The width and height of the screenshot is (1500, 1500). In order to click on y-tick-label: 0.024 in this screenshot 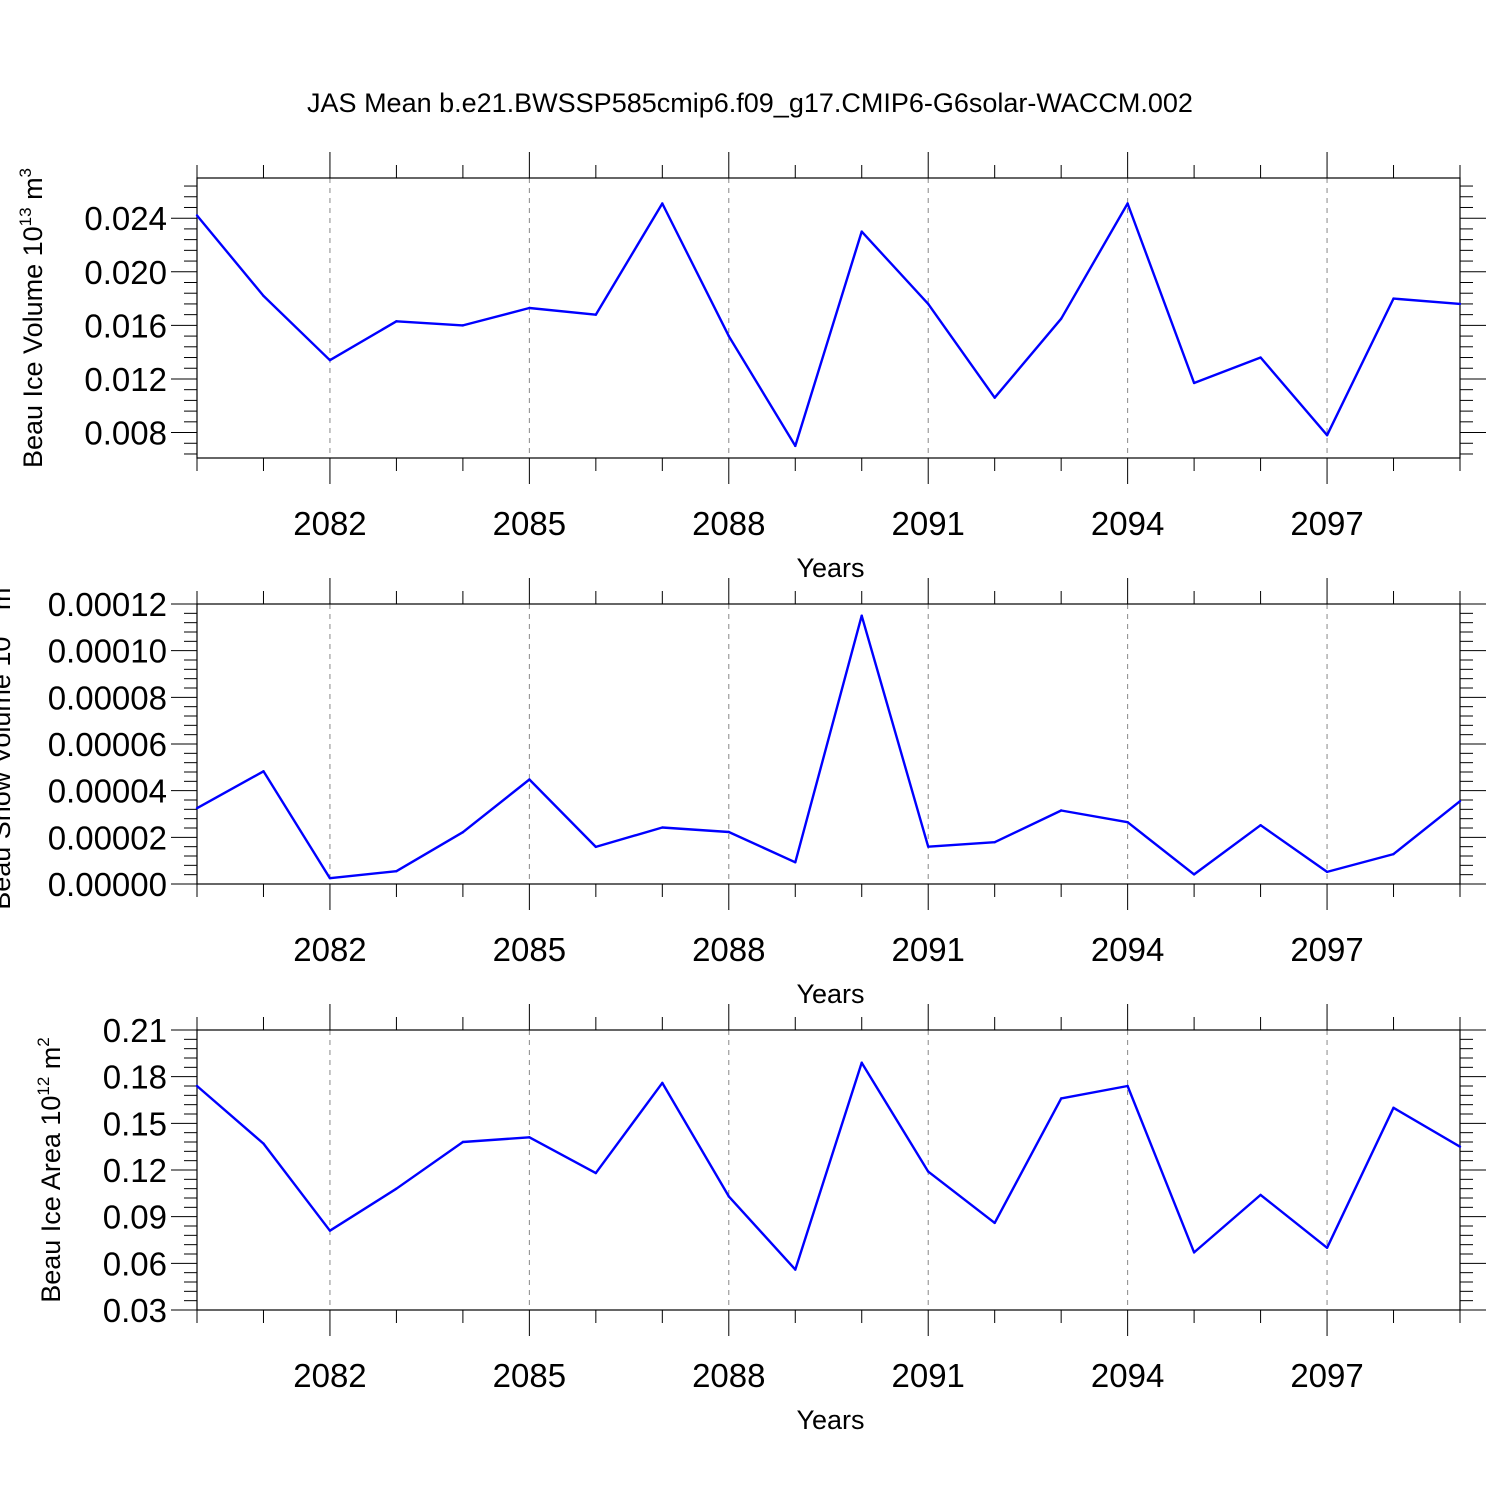, I will do `click(125, 218)`.